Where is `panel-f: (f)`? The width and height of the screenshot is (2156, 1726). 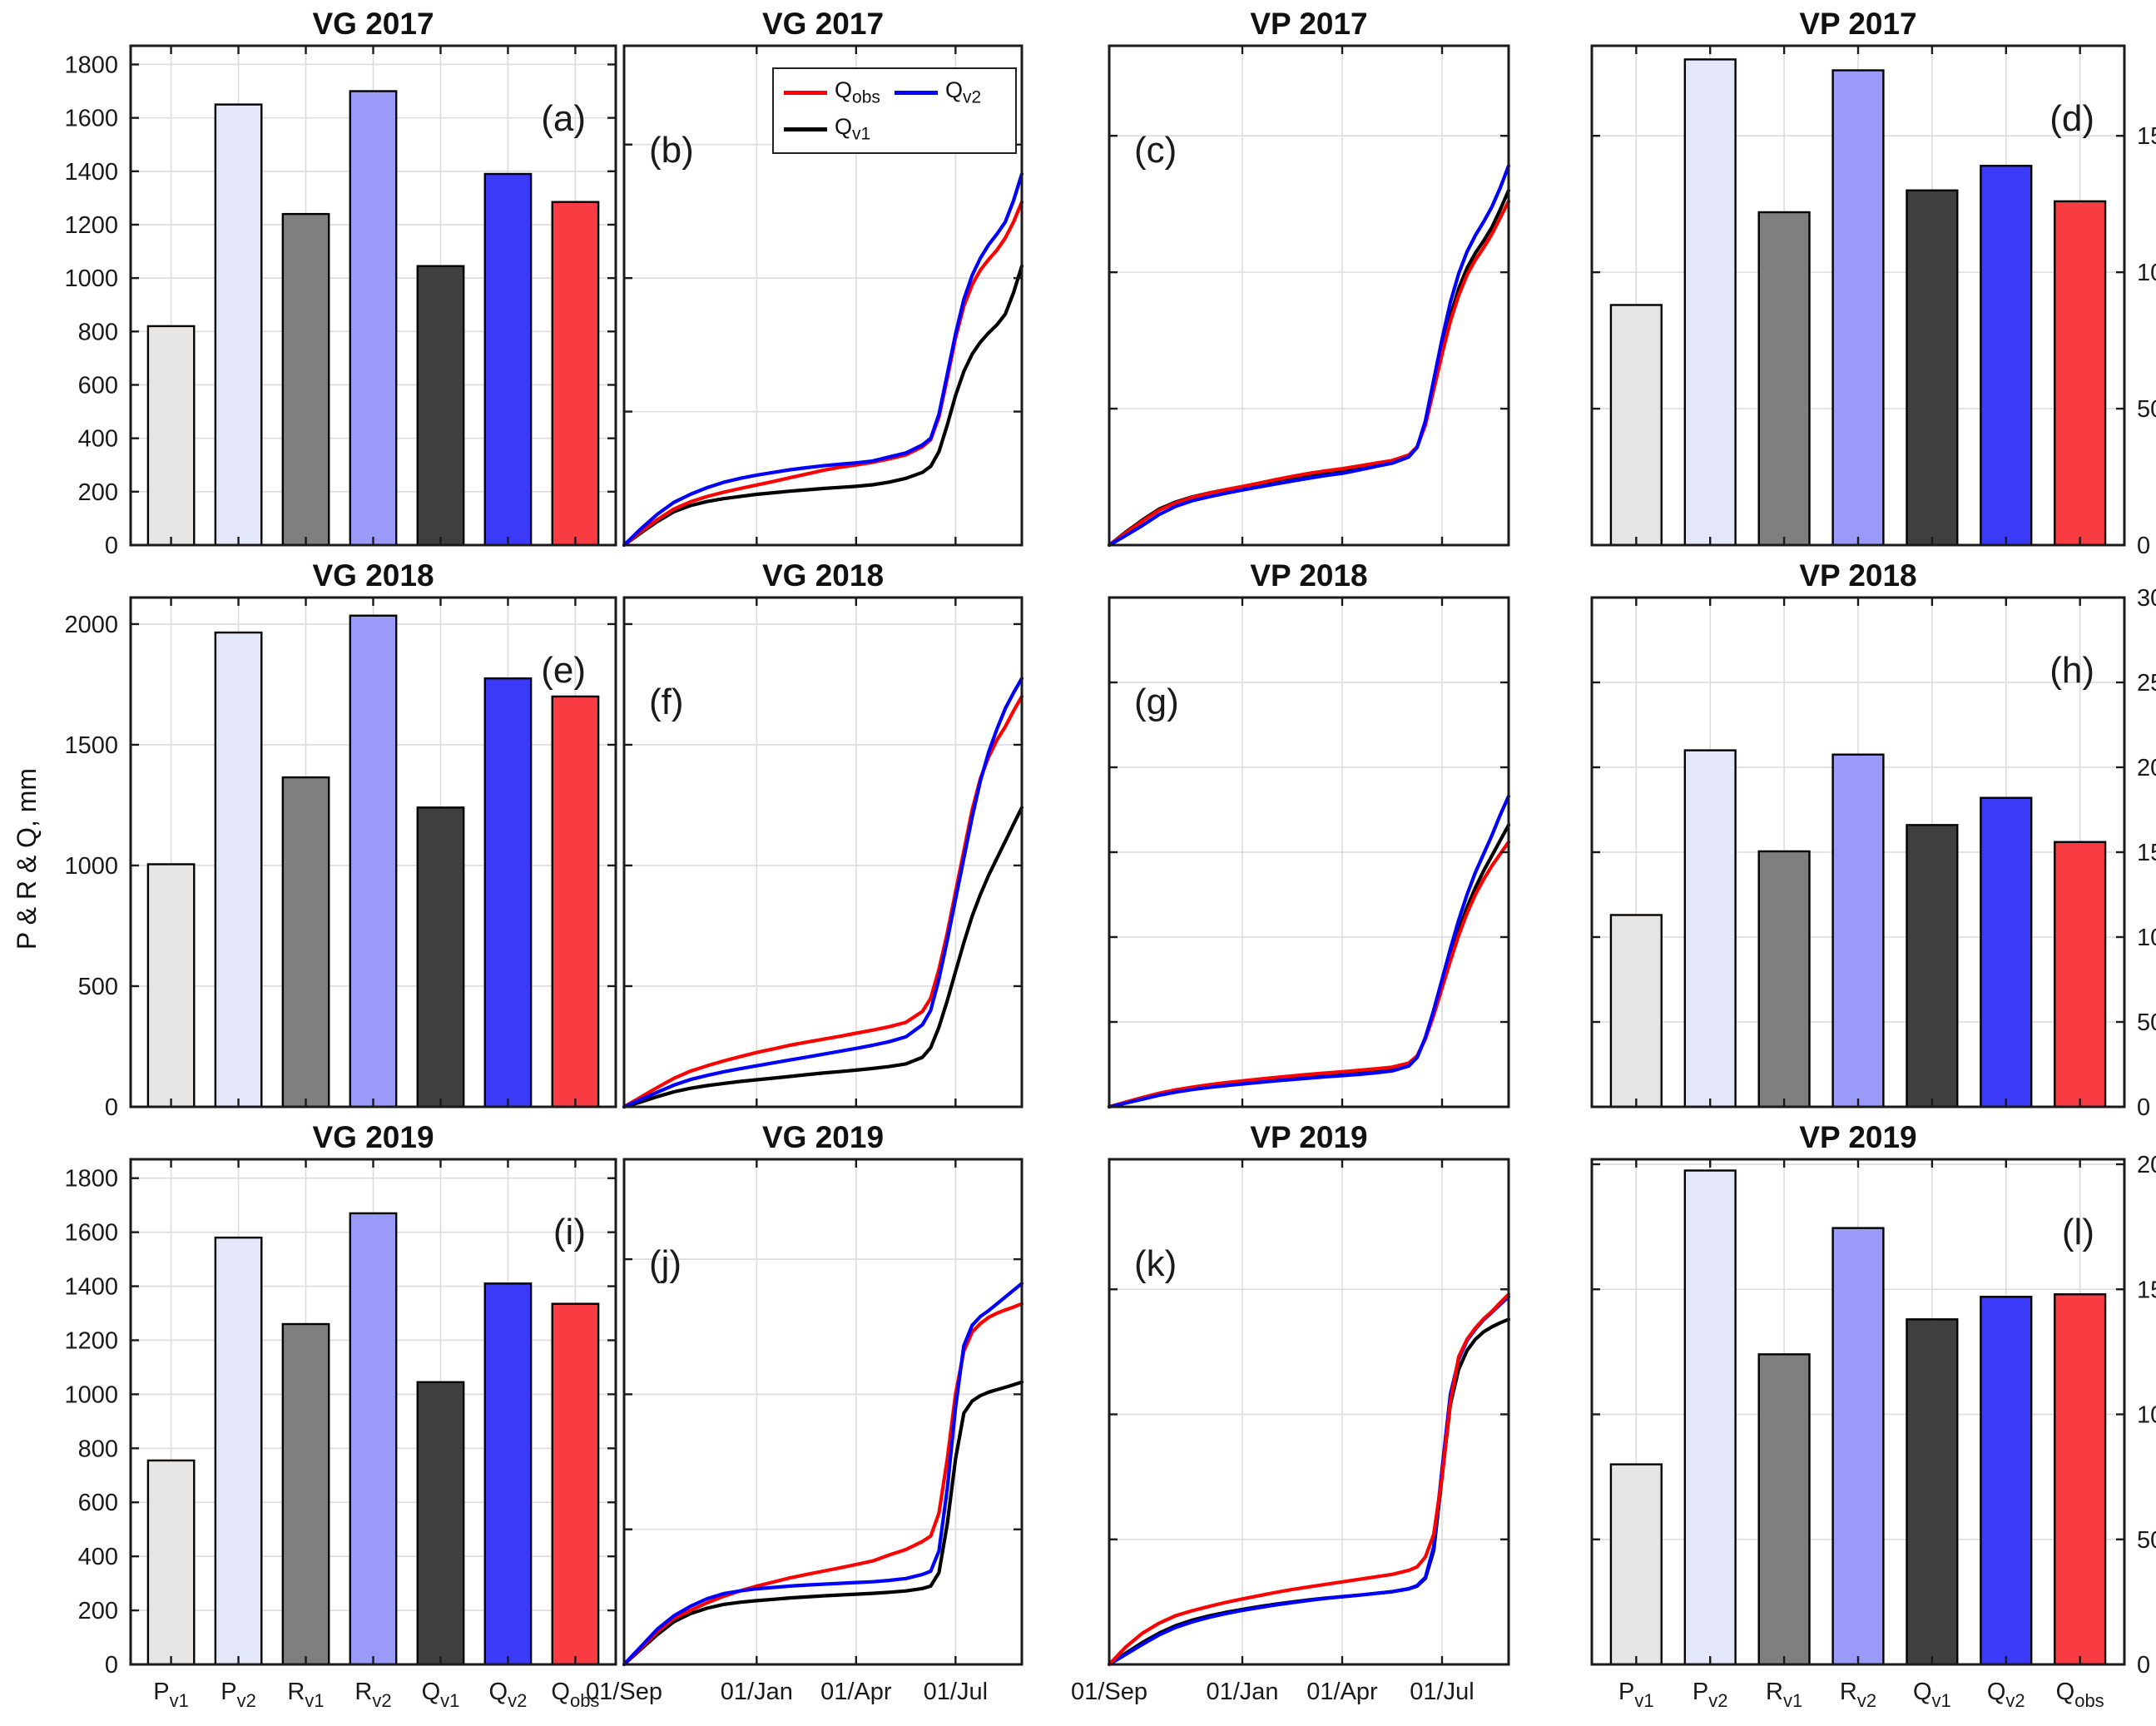 panel-f: (f) is located at coordinates (823, 852).